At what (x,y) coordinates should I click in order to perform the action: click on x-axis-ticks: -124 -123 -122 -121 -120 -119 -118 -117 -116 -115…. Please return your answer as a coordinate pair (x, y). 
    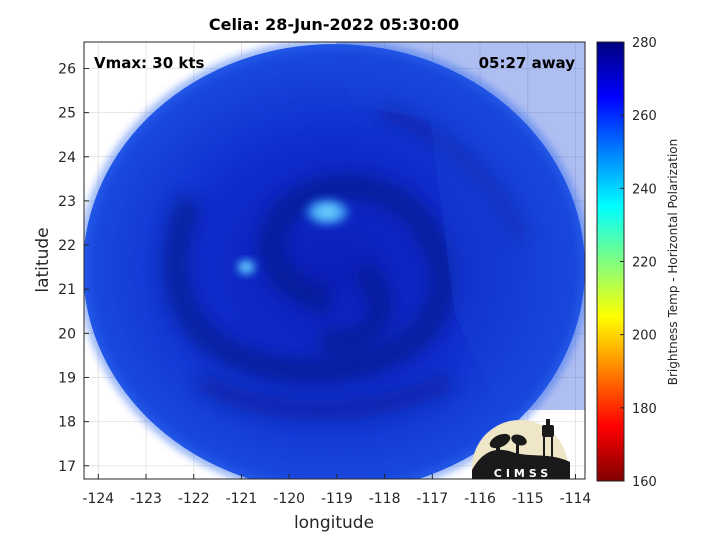
    Looking at the image, I should click on (336, 490).